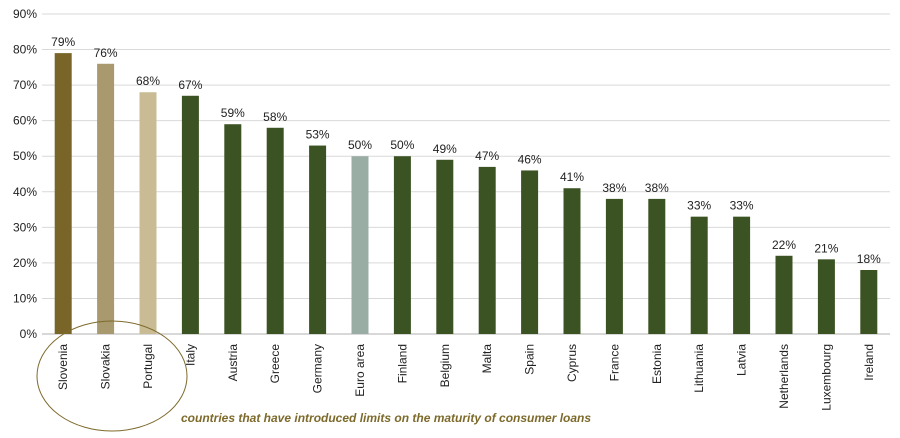 The height and width of the screenshot is (438, 900). I want to click on bar-ireland, so click(869, 302).